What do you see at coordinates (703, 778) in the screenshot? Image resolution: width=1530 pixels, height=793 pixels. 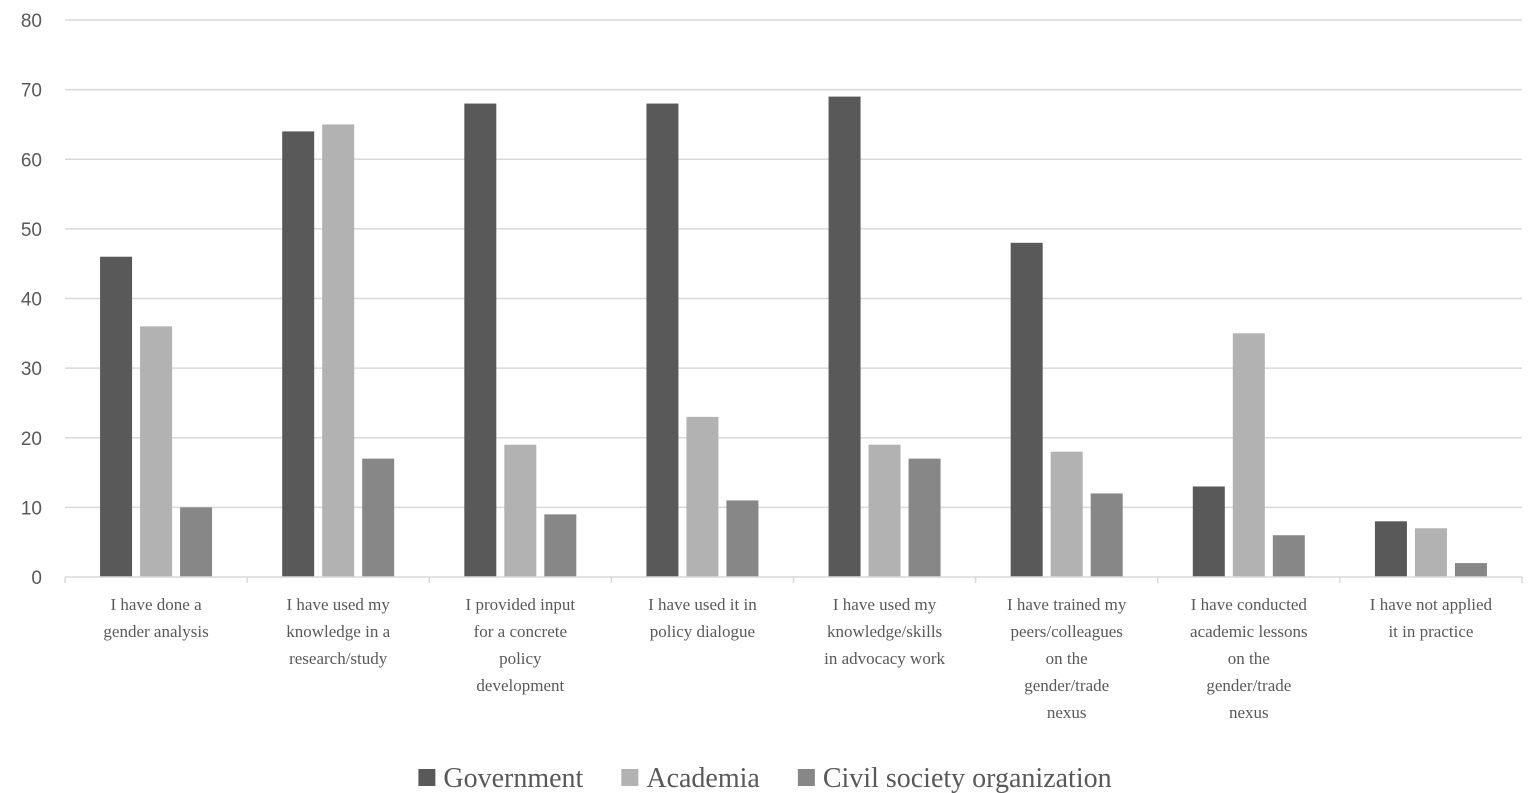 I see `legend-label: Academia` at bounding box center [703, 778].